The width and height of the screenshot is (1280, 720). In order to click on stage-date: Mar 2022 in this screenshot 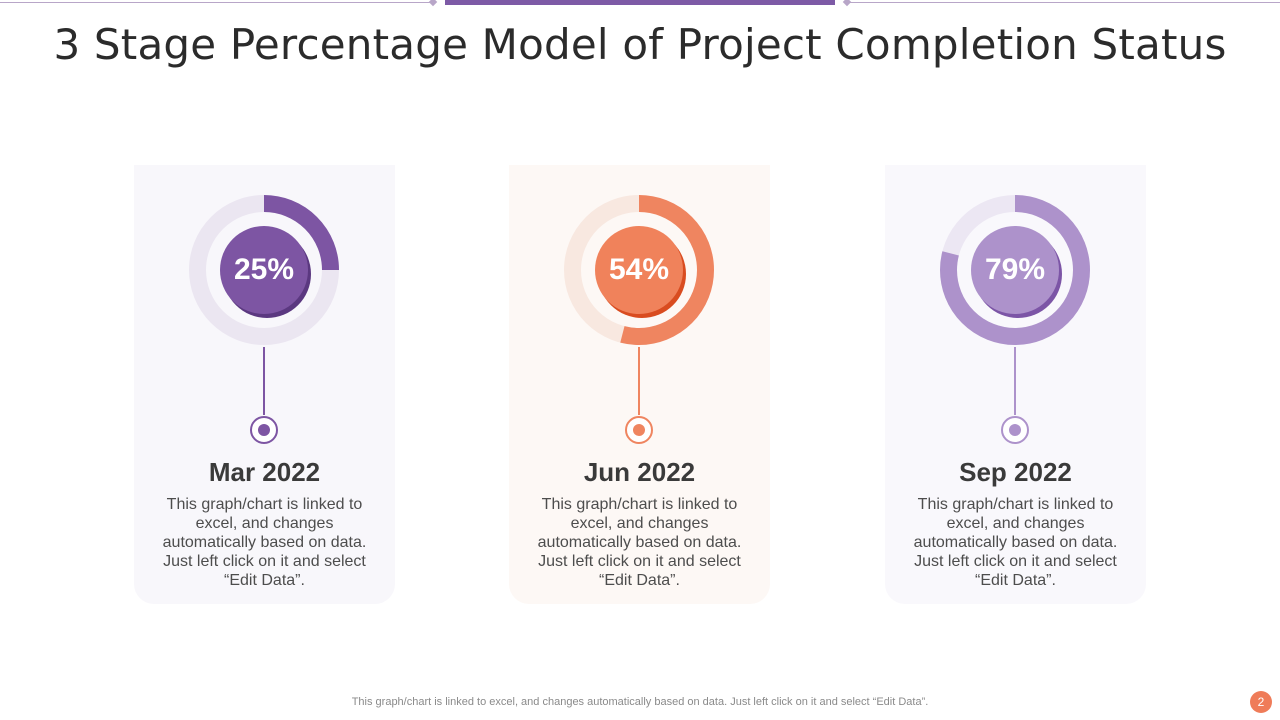, I will do `click(264, 472)`.